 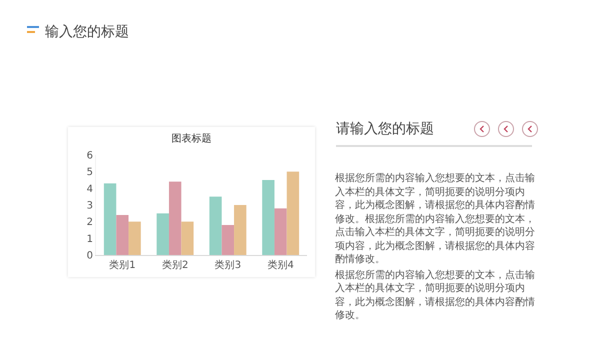 What do you see at coordinates (122, 265) in the screenshot?
I see `x-tick-label: 类别1` at bounding box center [122, 265].